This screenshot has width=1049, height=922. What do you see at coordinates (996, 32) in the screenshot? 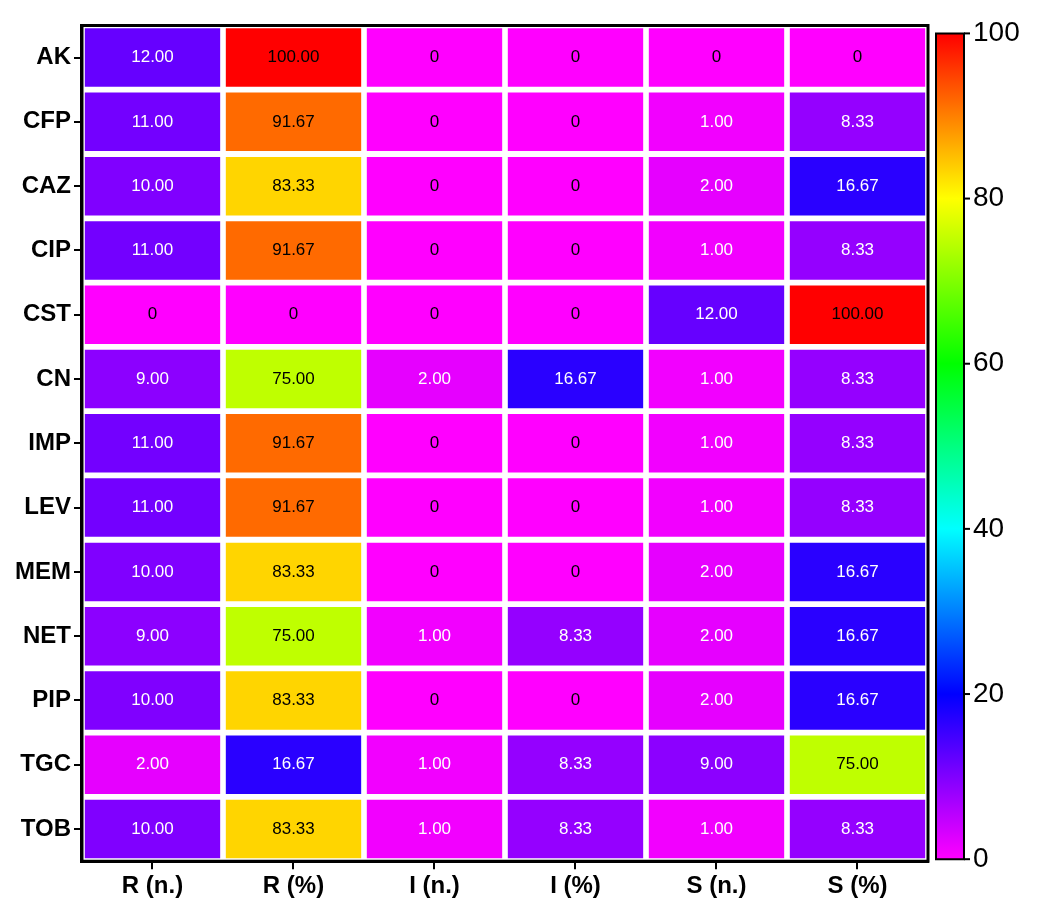
I see `color-bar-label: 100` at bounding box center [996, 32].